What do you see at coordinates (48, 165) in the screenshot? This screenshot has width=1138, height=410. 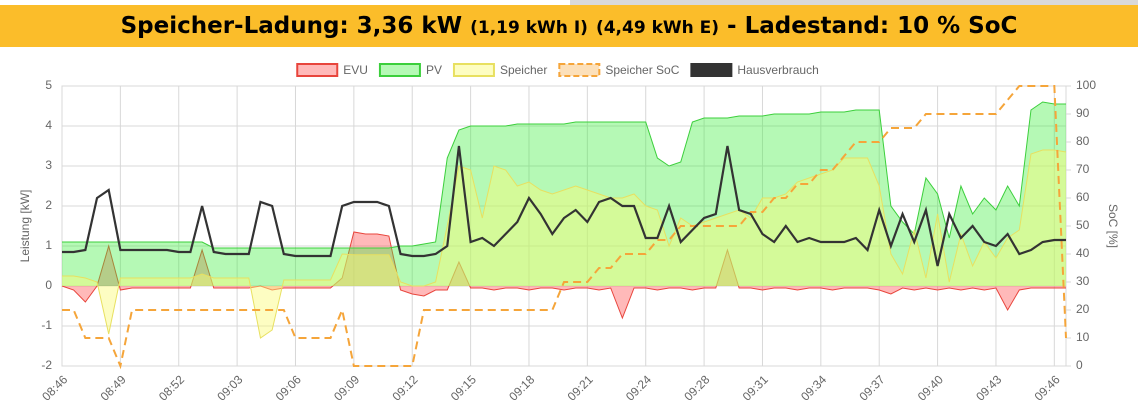 I see `y-tick-label: 3` at bounding box center [48, 165].